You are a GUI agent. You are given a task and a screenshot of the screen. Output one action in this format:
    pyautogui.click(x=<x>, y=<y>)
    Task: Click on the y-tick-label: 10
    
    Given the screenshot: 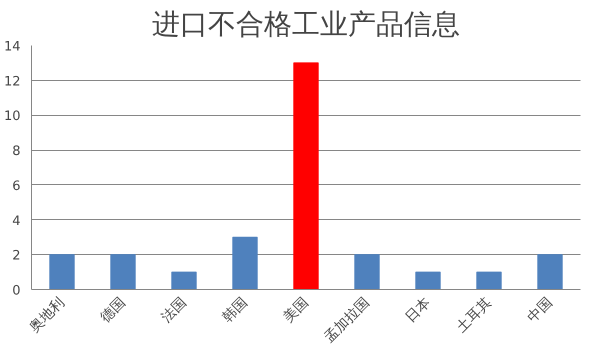 What is the action you would take?
    pyautogui.click(x=12, y=116)
    